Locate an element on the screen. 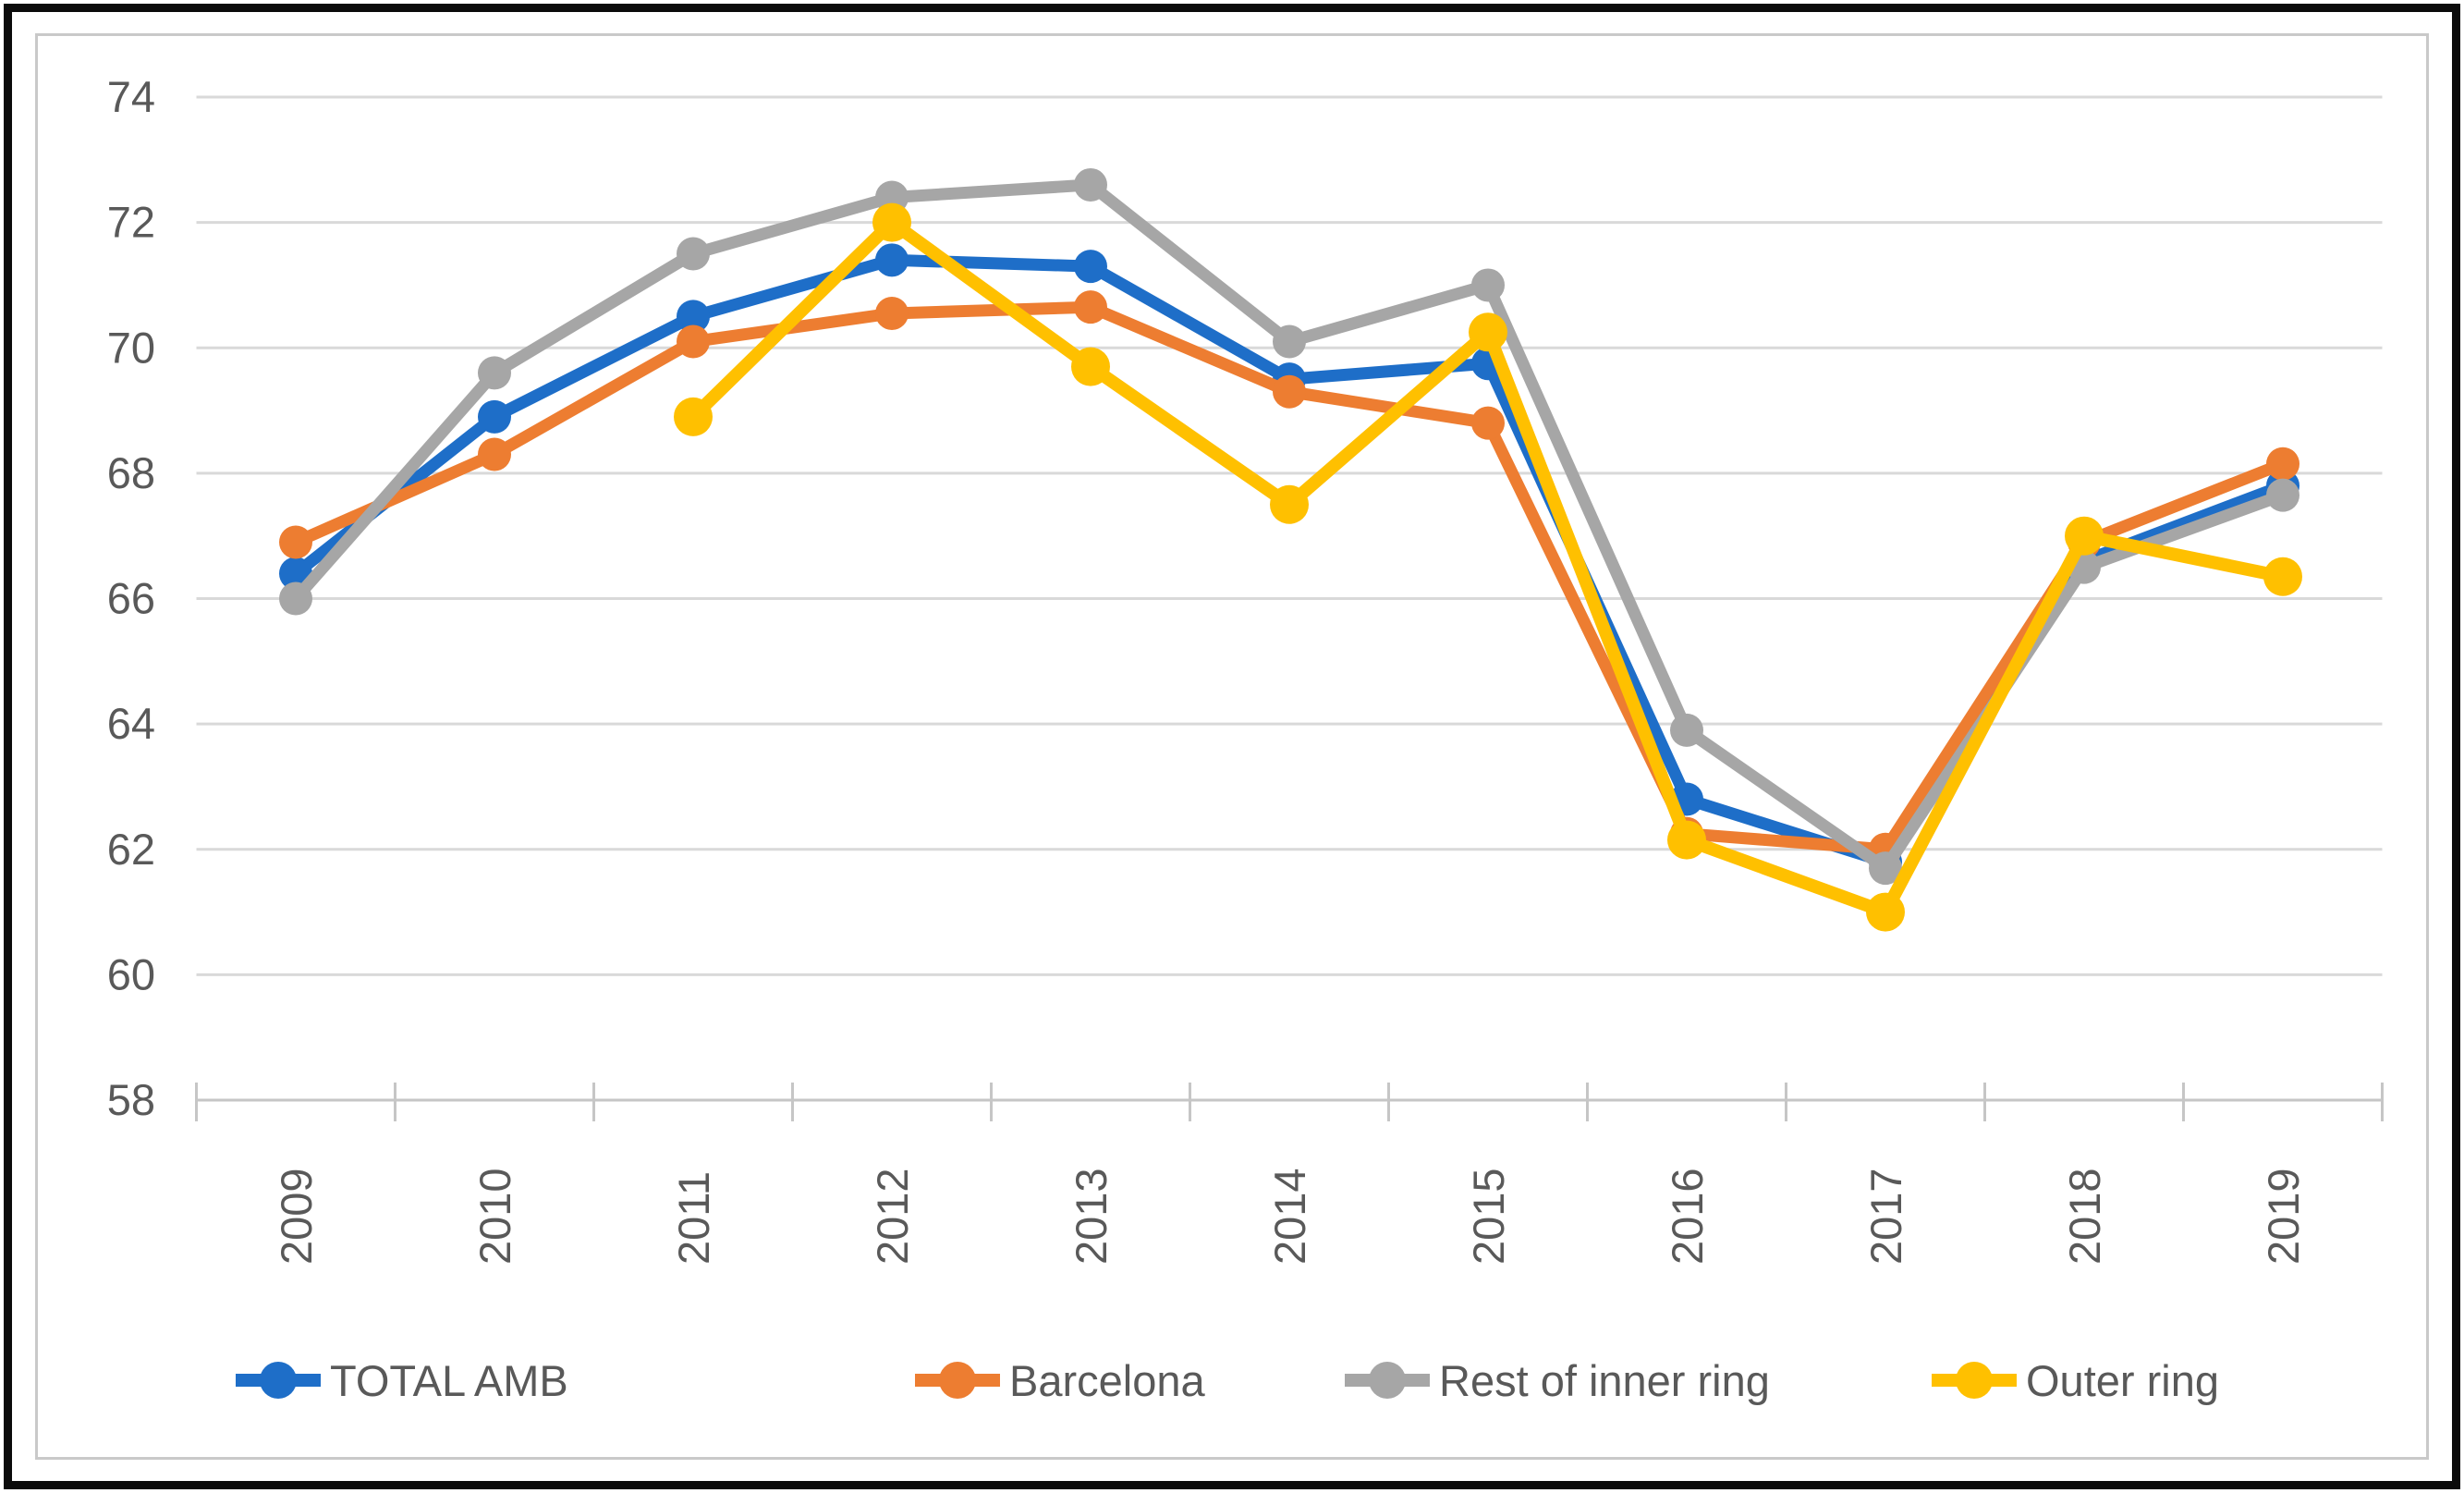 The image size is (2464, 1493). legend-item-total-amb: TOTAL AMB is located at coordinates (402, 1380).